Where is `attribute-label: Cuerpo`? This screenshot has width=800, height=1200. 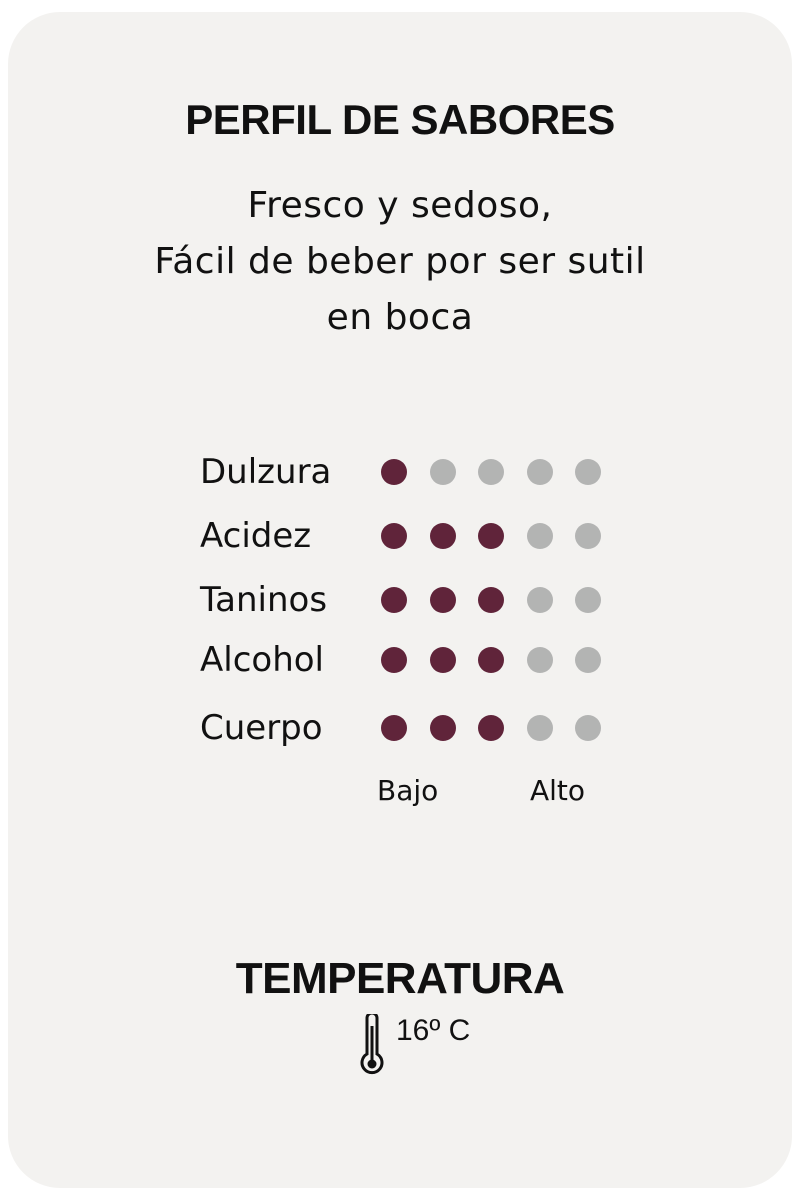 attribute-label: Cuerpo is located at coordinates (261, 728).